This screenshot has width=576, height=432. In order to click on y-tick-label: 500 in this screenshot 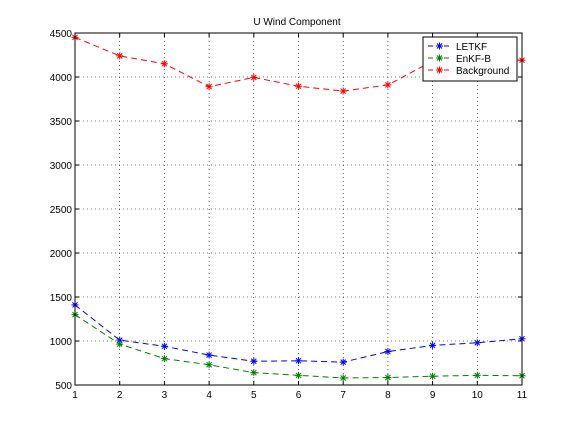, I will do `click(63, 386)`.